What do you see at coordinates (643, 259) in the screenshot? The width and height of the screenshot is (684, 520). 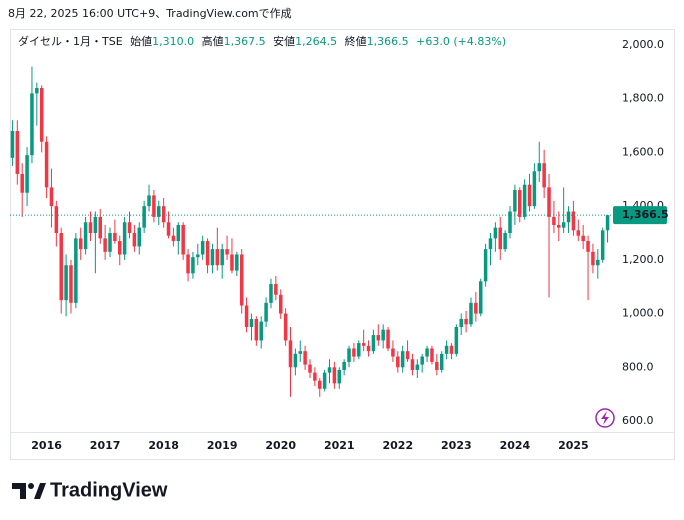 I see `y-tick-label: 1,200.0` at bounding box center [643, 259].